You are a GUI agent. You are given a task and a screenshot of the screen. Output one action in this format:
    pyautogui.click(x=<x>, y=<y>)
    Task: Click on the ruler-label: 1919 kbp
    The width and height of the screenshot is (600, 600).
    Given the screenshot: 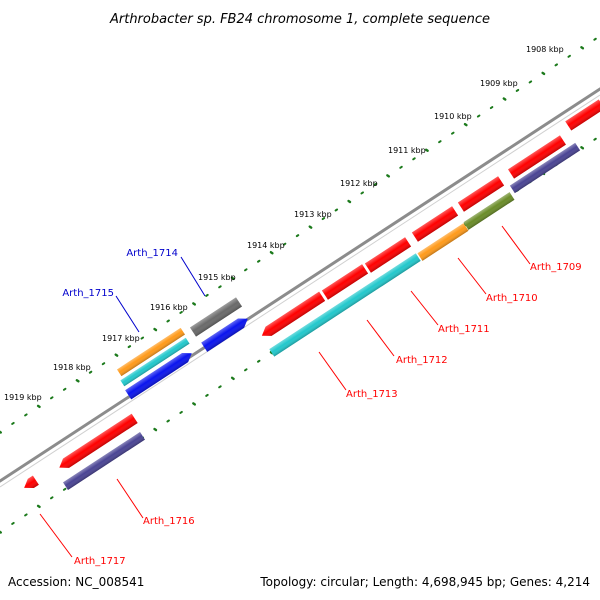 What is the action you would take?
    pyautogui.click(x=23, y=397)
    